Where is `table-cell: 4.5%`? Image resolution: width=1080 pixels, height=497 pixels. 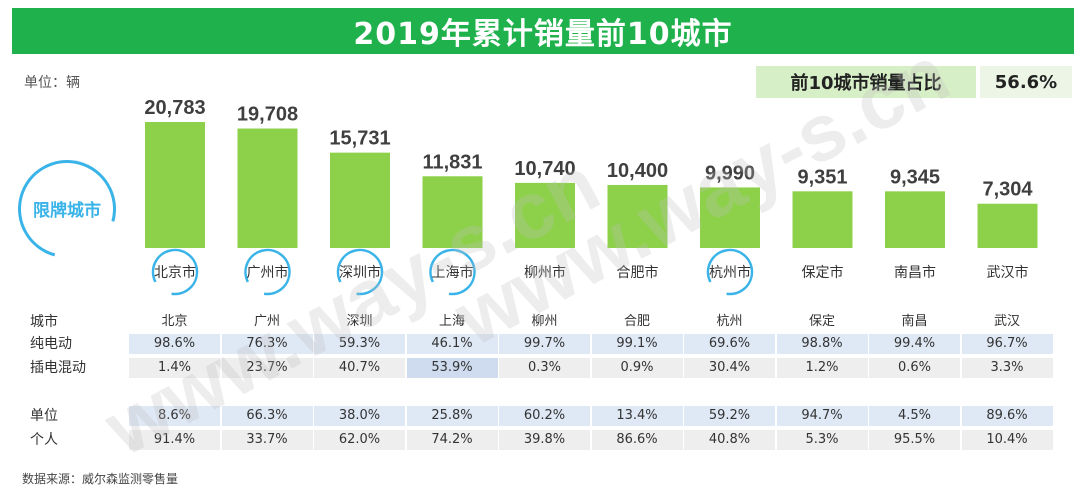 table-cell: 4.5% is located at coordinates (914, 416).